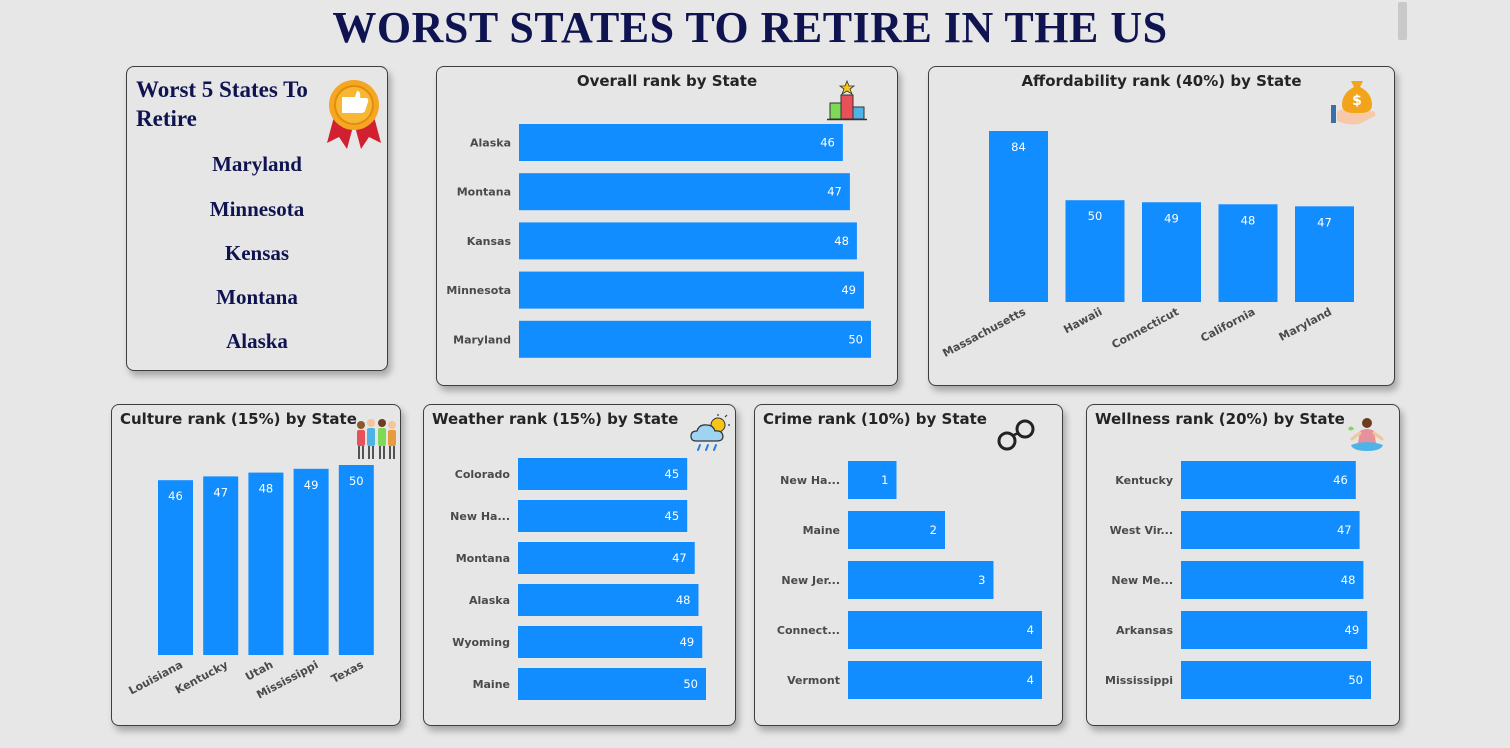 The height and width of the screenshot is (748, 1510). I want to click on affordability-chart-title: Affordability rank (40%) by State, so click(1161, 81).